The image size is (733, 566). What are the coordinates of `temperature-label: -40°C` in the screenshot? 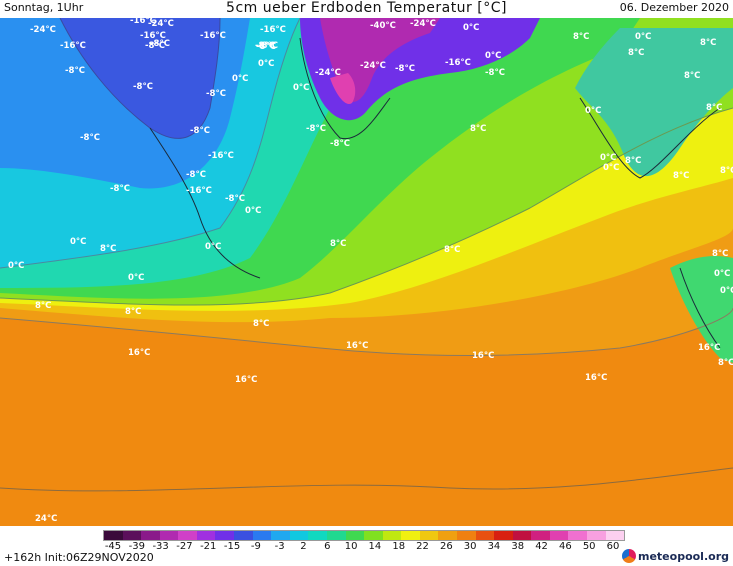 It's located at (383, 26).